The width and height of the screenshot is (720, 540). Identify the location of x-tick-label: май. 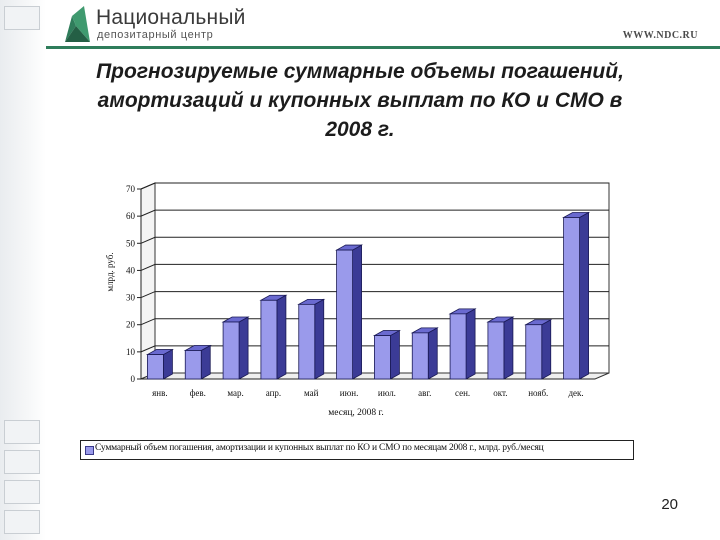
(311, 393).